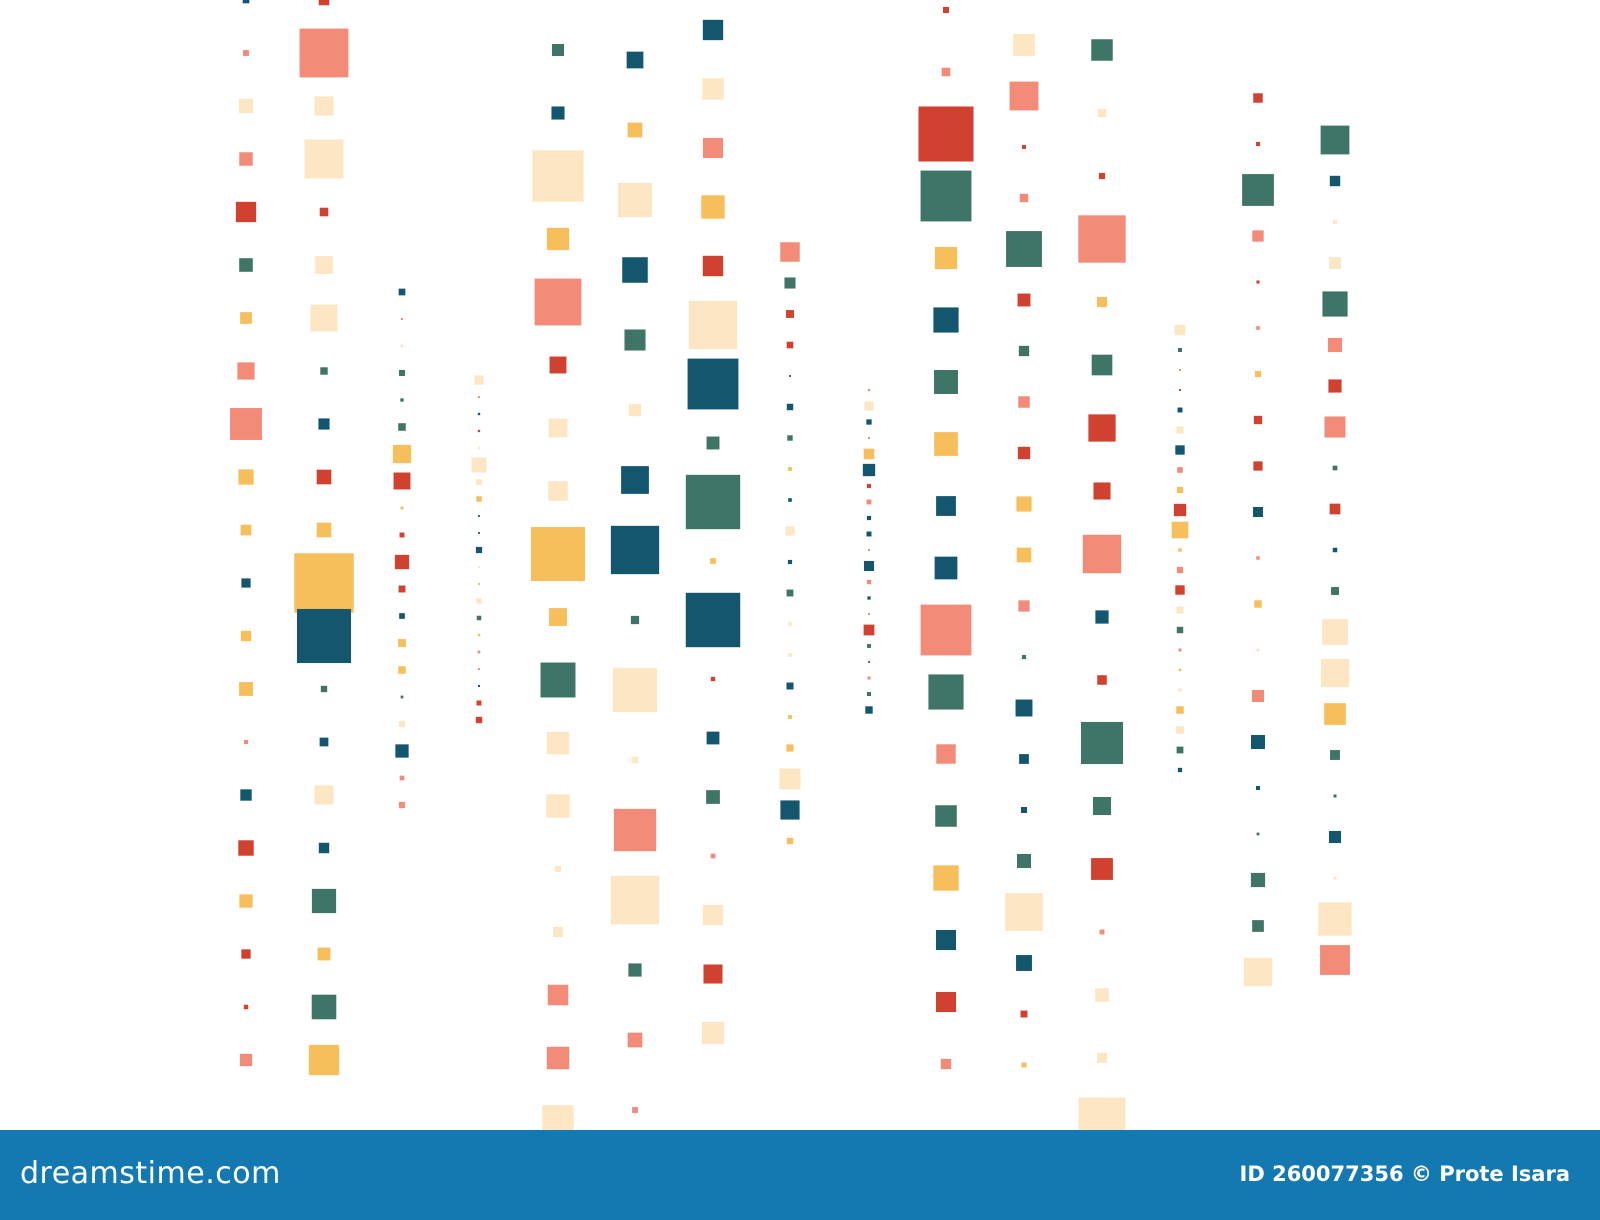  I want to click on image-id: ID 260077356, so click(1321, 1174).